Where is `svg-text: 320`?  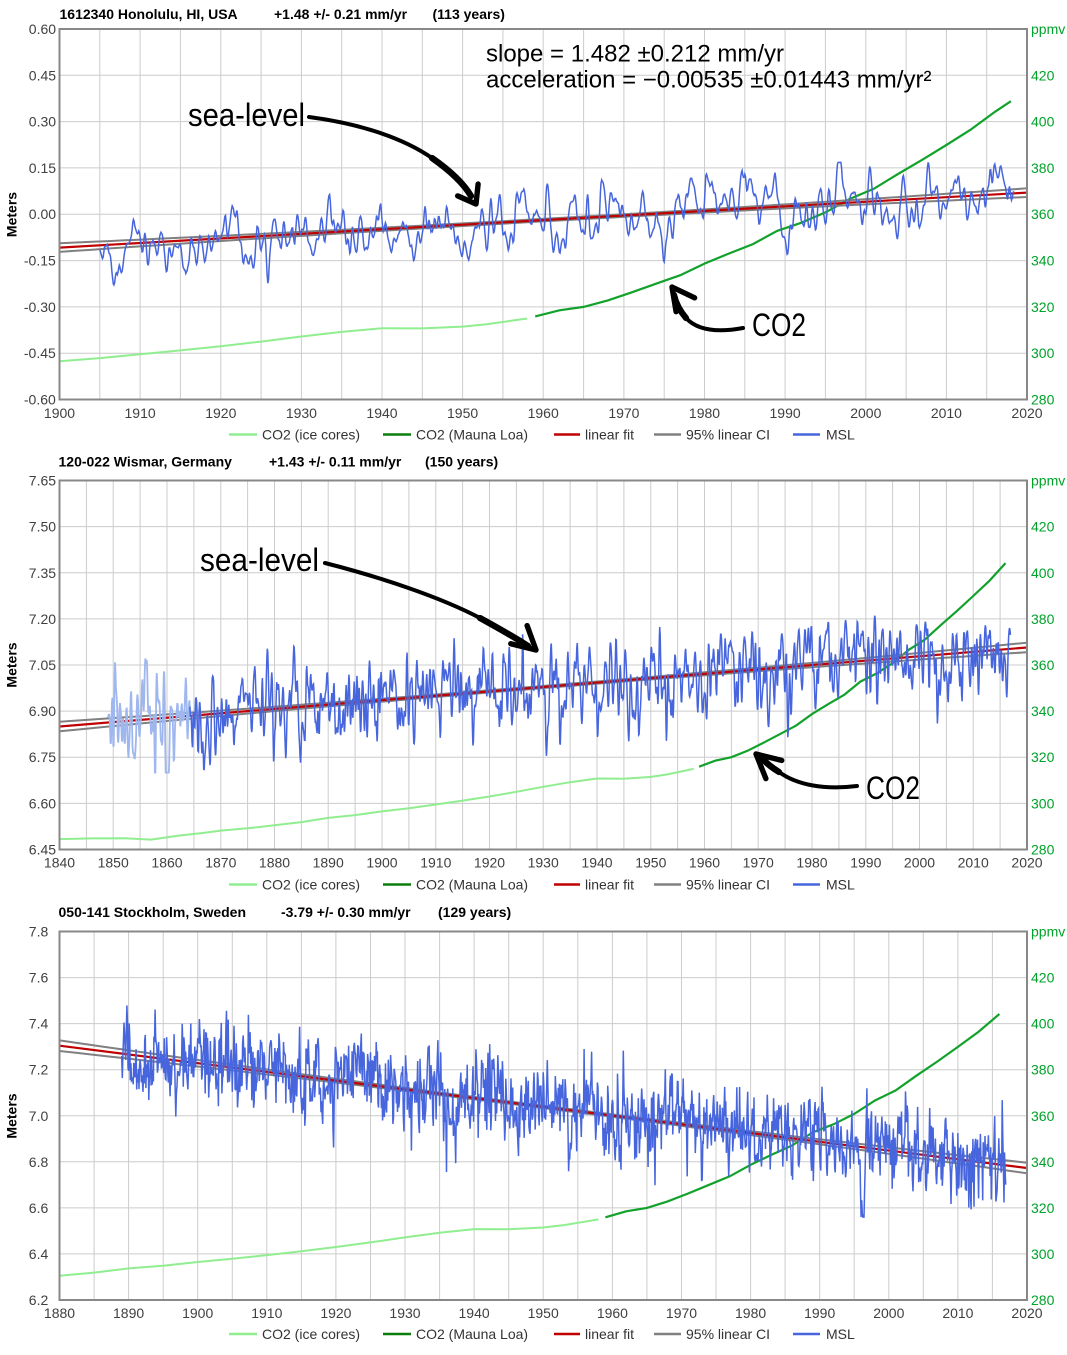
svg-text: 320 is located at coordinates (1043, 307).